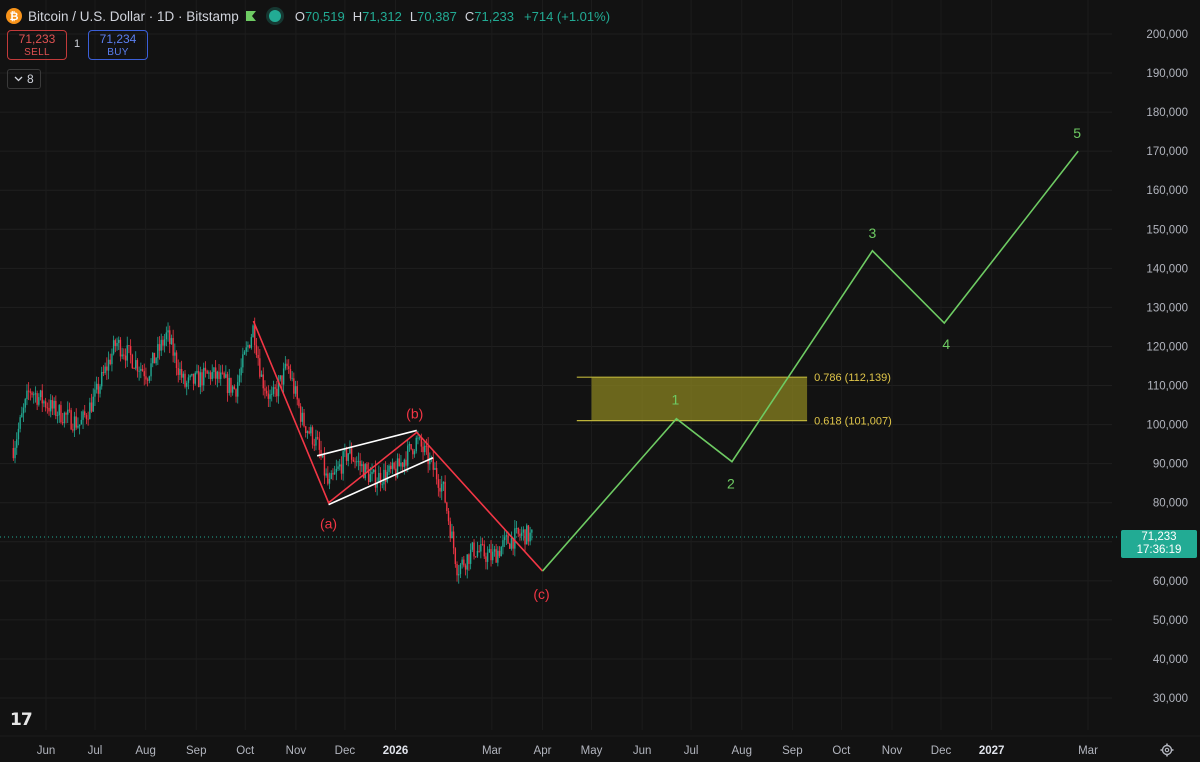 This screenshot has width=1200, height=762. What do you see at coordinates (1077, 133) in the screenshot?
I see `impulse-wave-label: 5` at bounding box center [1077, 133].